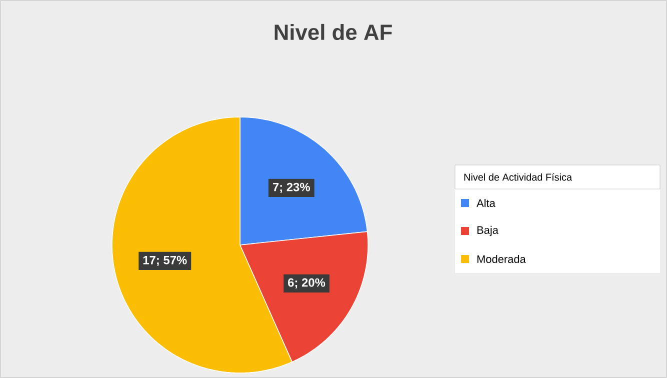  Describe the element at coordinates (486, 203) in the screenshot. I see `legend-label: Alta` at that location.